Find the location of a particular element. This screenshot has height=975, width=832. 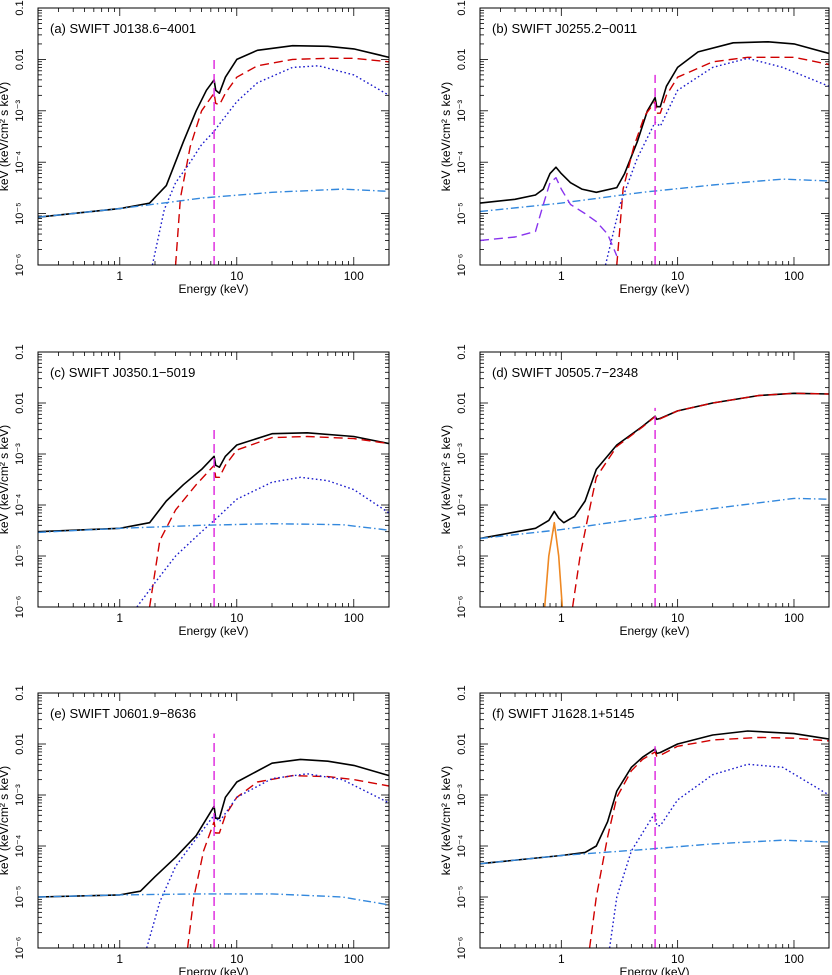

panel-title: (b) SWIFT J0255.2−0011 is located at coordinates (564, 28).